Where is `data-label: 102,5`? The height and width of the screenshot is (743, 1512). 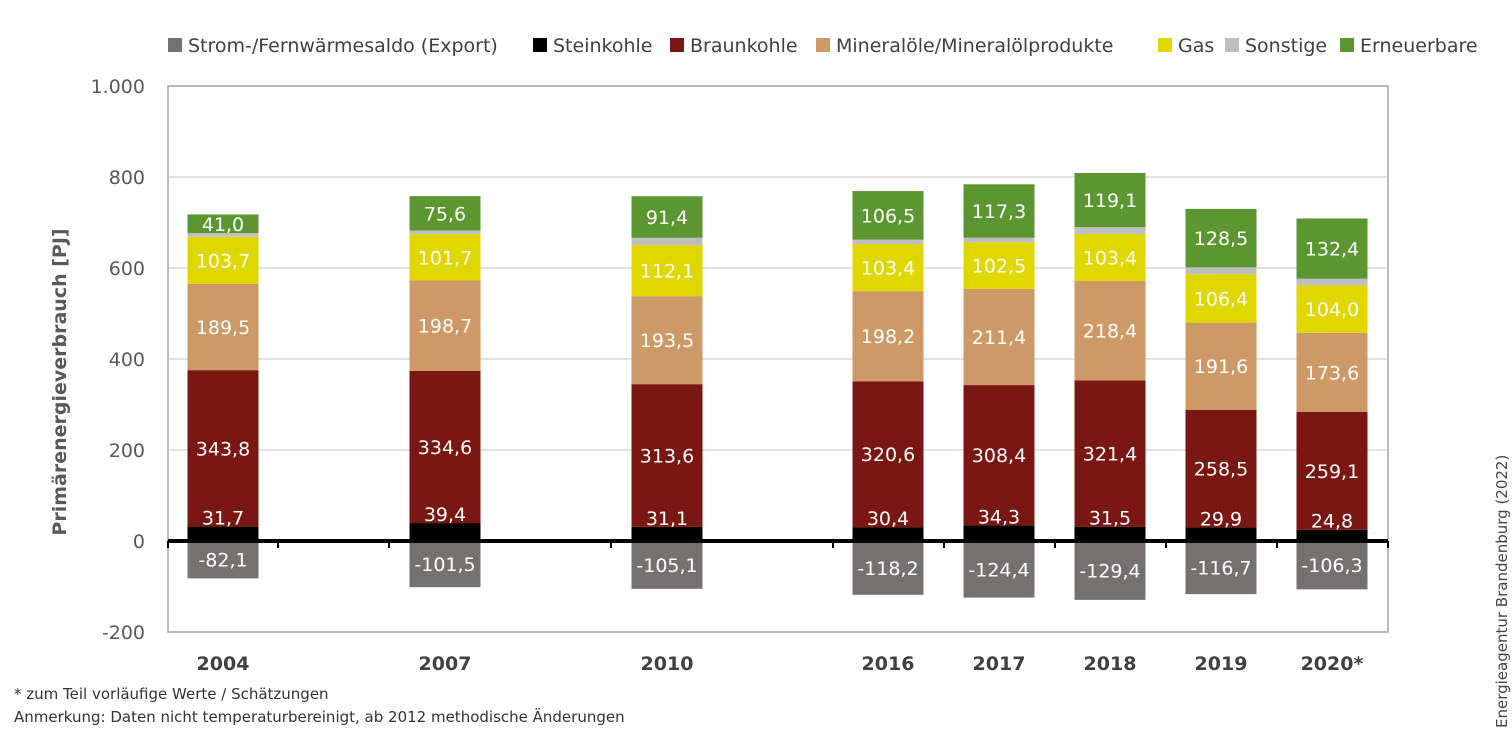
data-label: 102,5 is located at coordinates (999, 267).